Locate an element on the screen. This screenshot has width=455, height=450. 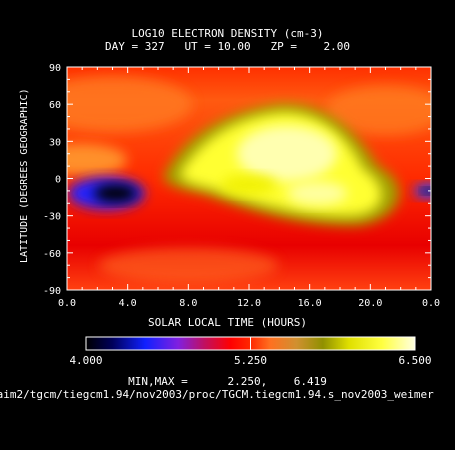
x-axis-label: SOLAR LOCAL TIME (HOURS) is located at coordinates (227, 322).